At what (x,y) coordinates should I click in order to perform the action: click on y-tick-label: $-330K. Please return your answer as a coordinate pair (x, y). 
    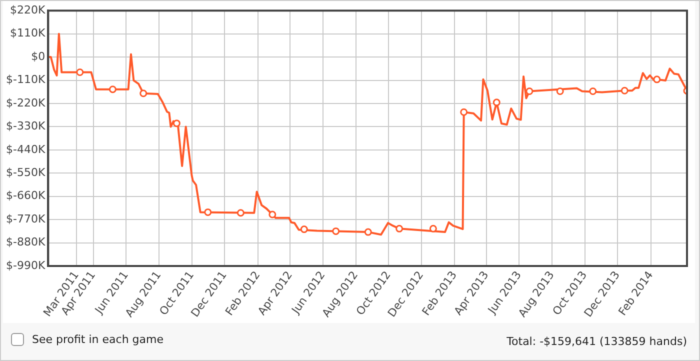
    Looking at the image, I should click on (26, 126).